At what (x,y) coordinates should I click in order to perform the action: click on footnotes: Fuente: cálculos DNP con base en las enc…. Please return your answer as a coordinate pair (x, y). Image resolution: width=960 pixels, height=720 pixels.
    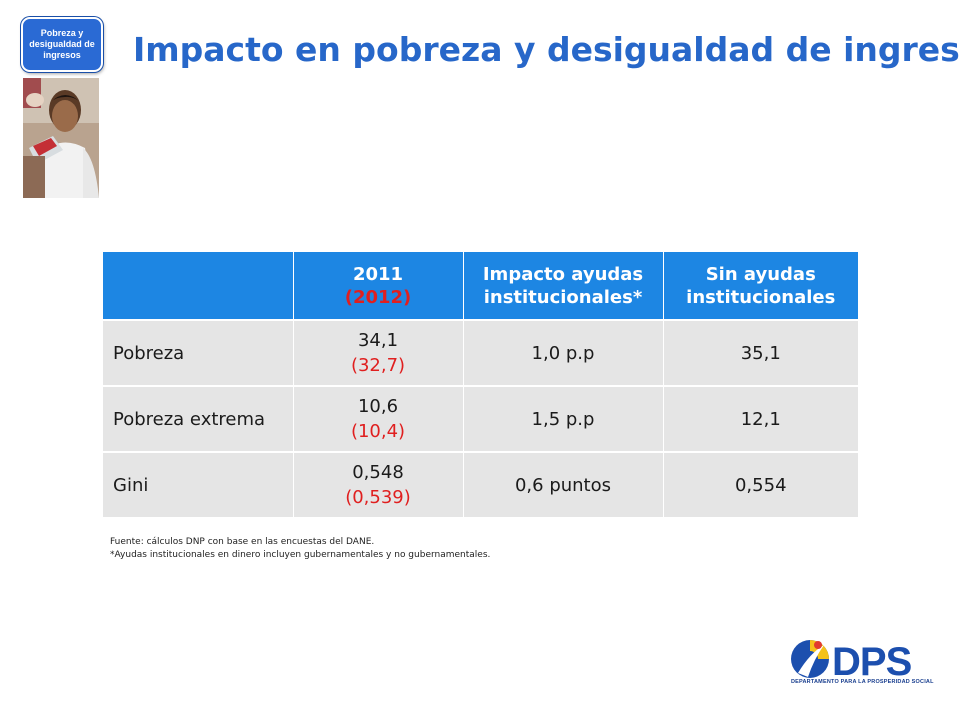
    Looking at the image, I should click on (460, 549).